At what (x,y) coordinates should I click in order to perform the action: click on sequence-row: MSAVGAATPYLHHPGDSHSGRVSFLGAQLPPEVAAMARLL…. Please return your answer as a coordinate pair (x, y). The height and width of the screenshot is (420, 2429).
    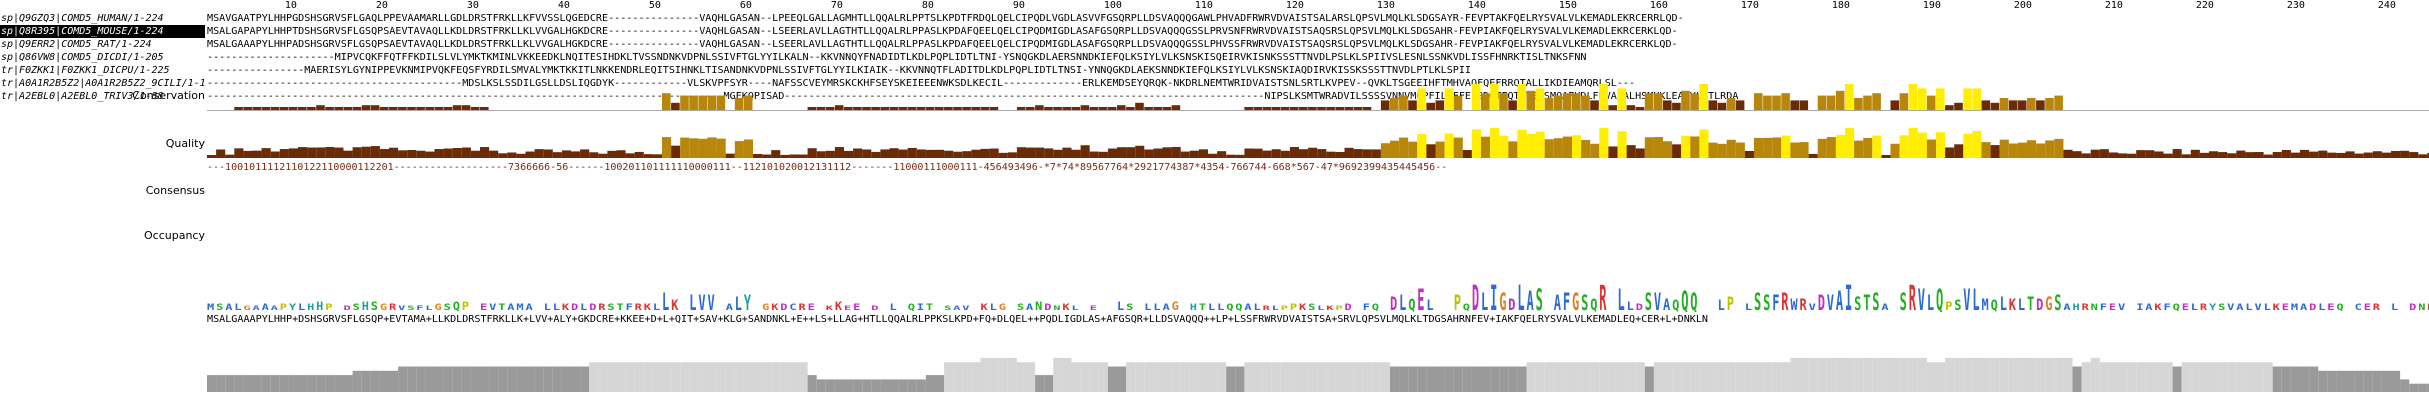
    Looking at the image, I should click on (945, 18).